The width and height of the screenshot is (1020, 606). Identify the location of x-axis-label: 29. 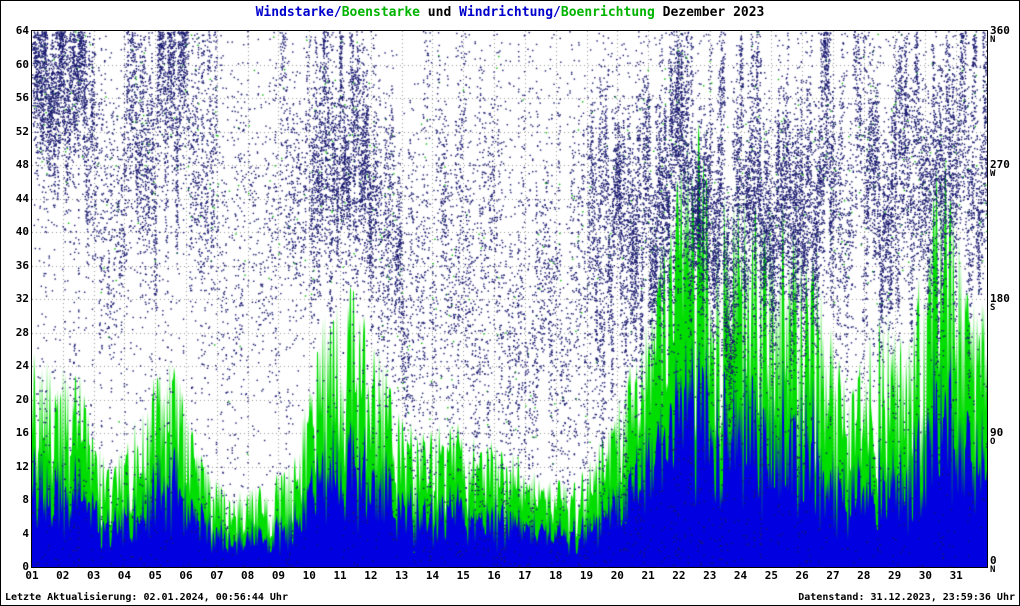
(894, 575).